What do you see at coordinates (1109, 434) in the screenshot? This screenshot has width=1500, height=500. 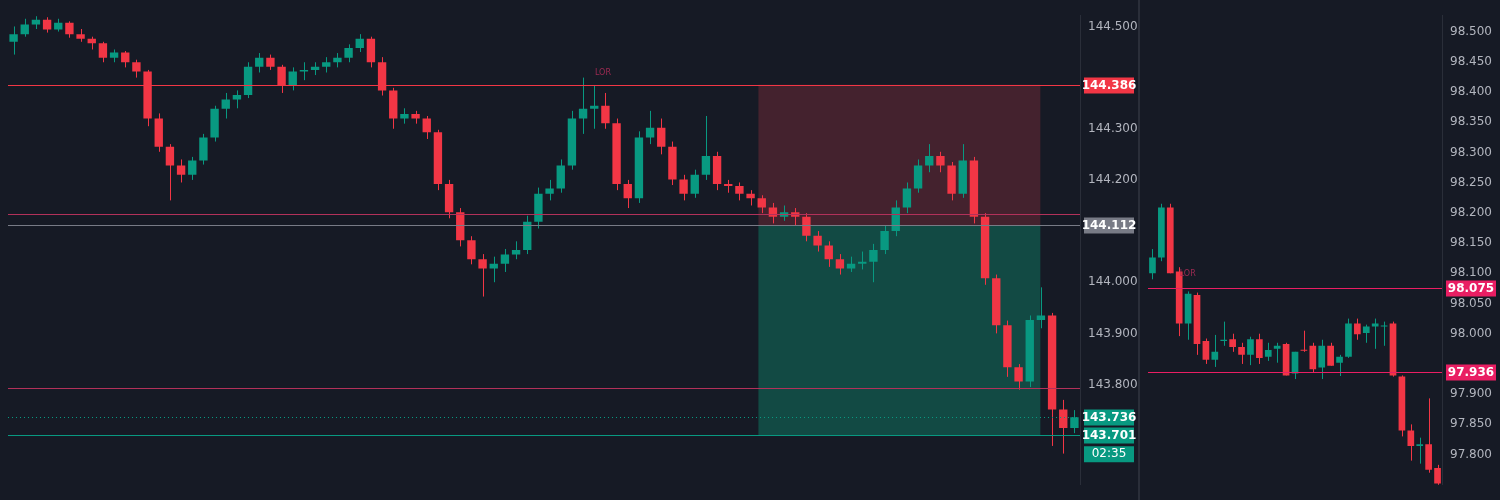 I see `ref-line-label: 143.701` at bounding box center [1109, 434].